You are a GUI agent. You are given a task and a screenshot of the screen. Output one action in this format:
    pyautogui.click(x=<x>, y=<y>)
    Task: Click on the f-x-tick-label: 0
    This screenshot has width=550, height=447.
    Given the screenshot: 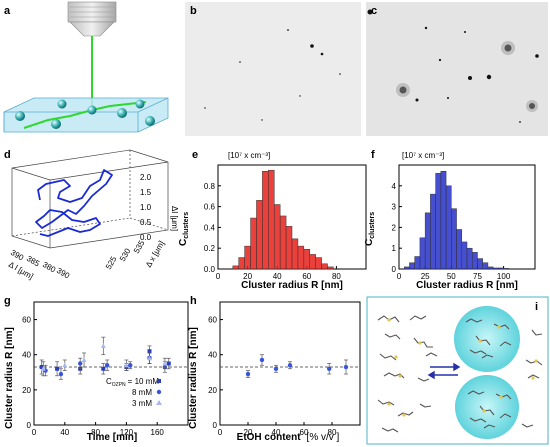 What is the action you would take?
    pyautogui.click(x=399, y=276)
    